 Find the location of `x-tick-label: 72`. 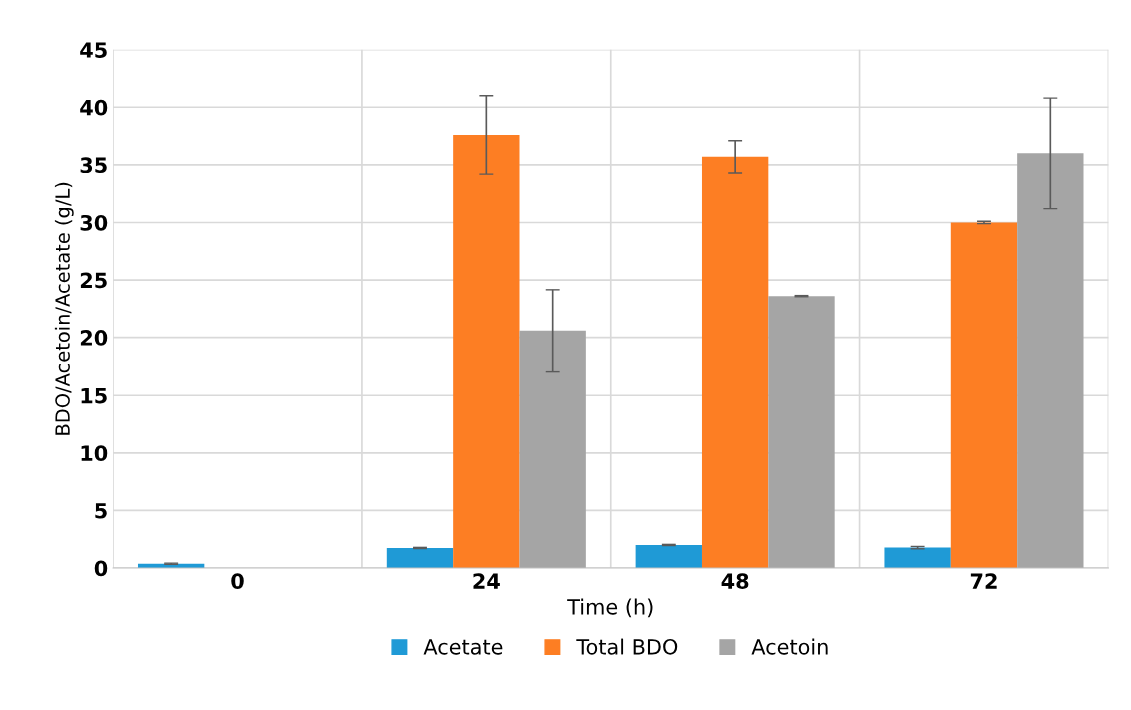

x-tick-label: 72 is located at coordinates (983, 581).